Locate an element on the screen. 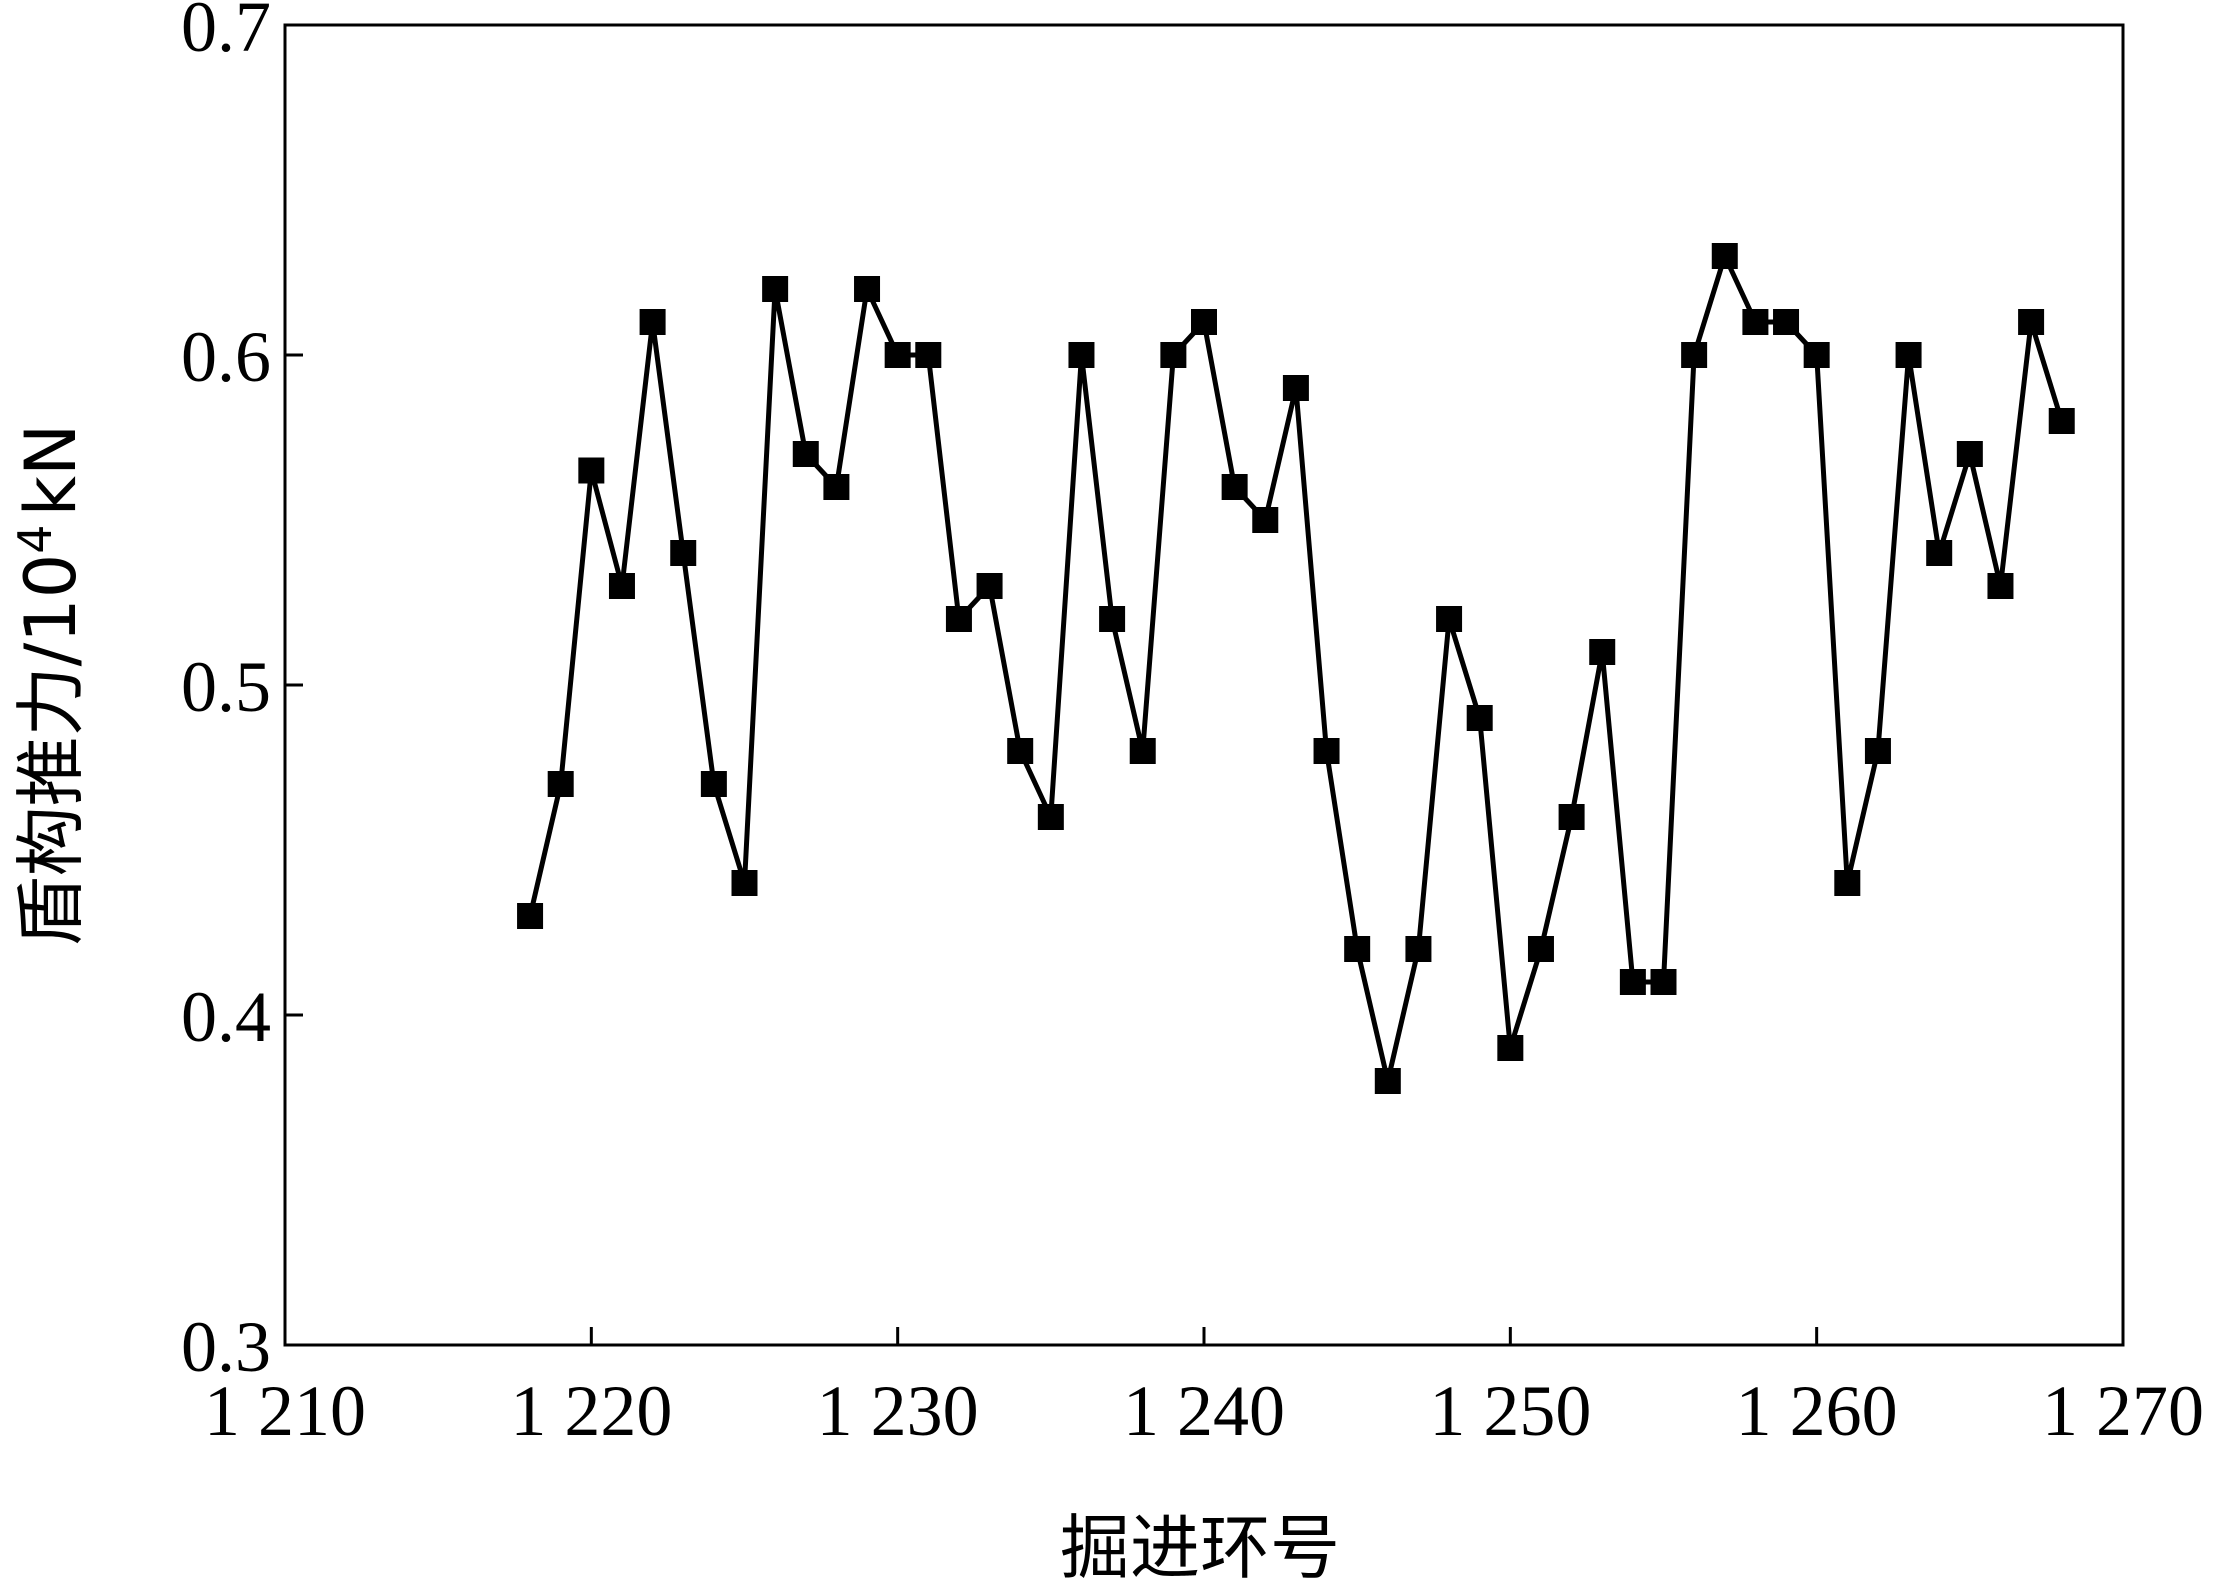 This screenshot has height=1594, width=2221. x-tick-label: 1 270 is located at coordinates (2123, 1411).